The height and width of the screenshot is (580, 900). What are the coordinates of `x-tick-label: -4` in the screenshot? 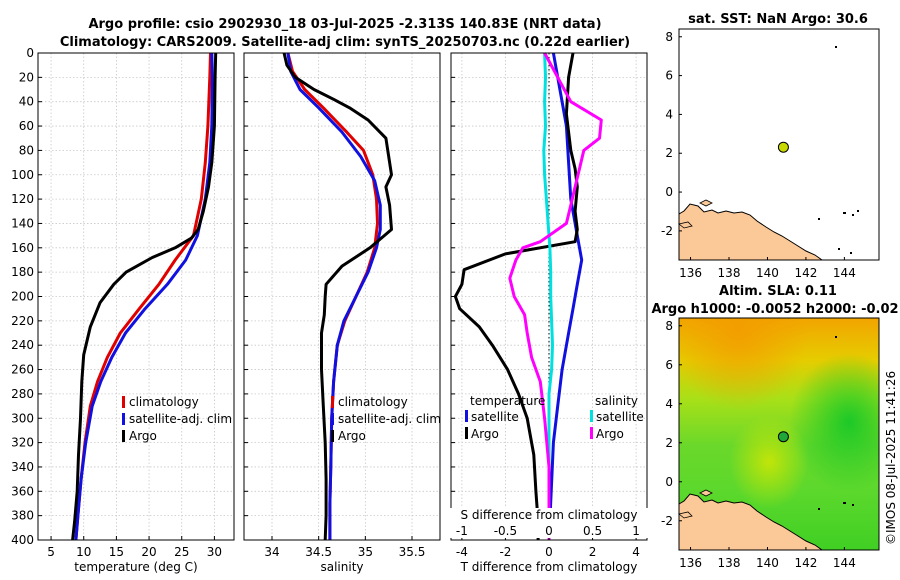 It's located at (462, 552).